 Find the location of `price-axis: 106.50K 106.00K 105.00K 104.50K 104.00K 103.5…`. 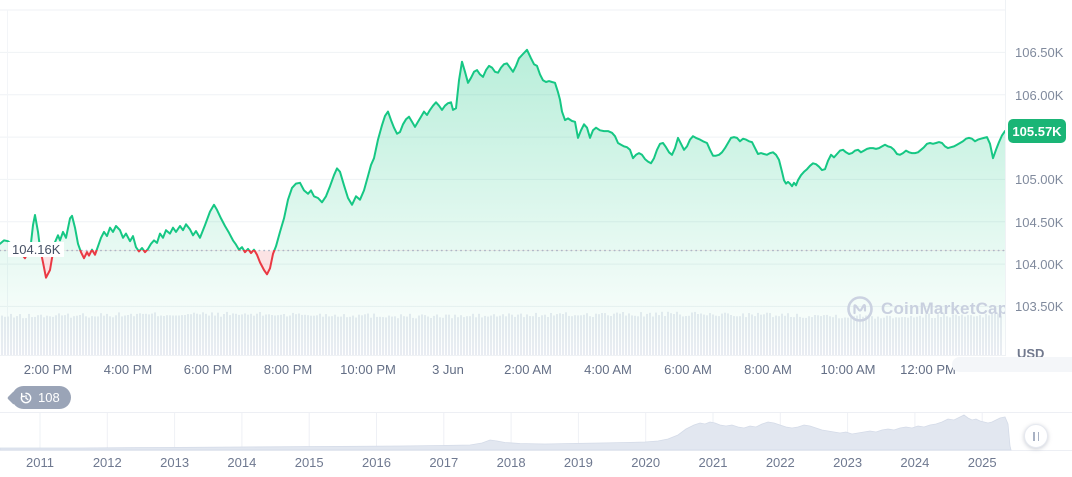

price-axis: 106.50K 106.00K 105.00K 104.50K 104.00K 103.5… is located at coordinates (1038, 180).